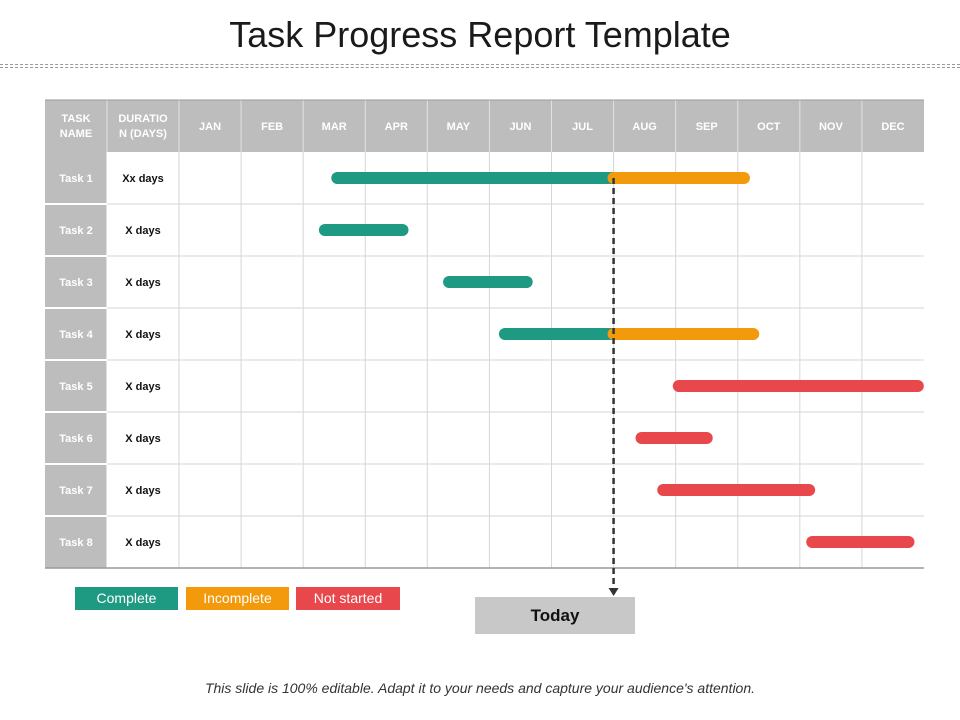  What do you see at coordinates (644, 127) in the screenshot?
I see `month-label: AUG` at bounding box center [644, 127].